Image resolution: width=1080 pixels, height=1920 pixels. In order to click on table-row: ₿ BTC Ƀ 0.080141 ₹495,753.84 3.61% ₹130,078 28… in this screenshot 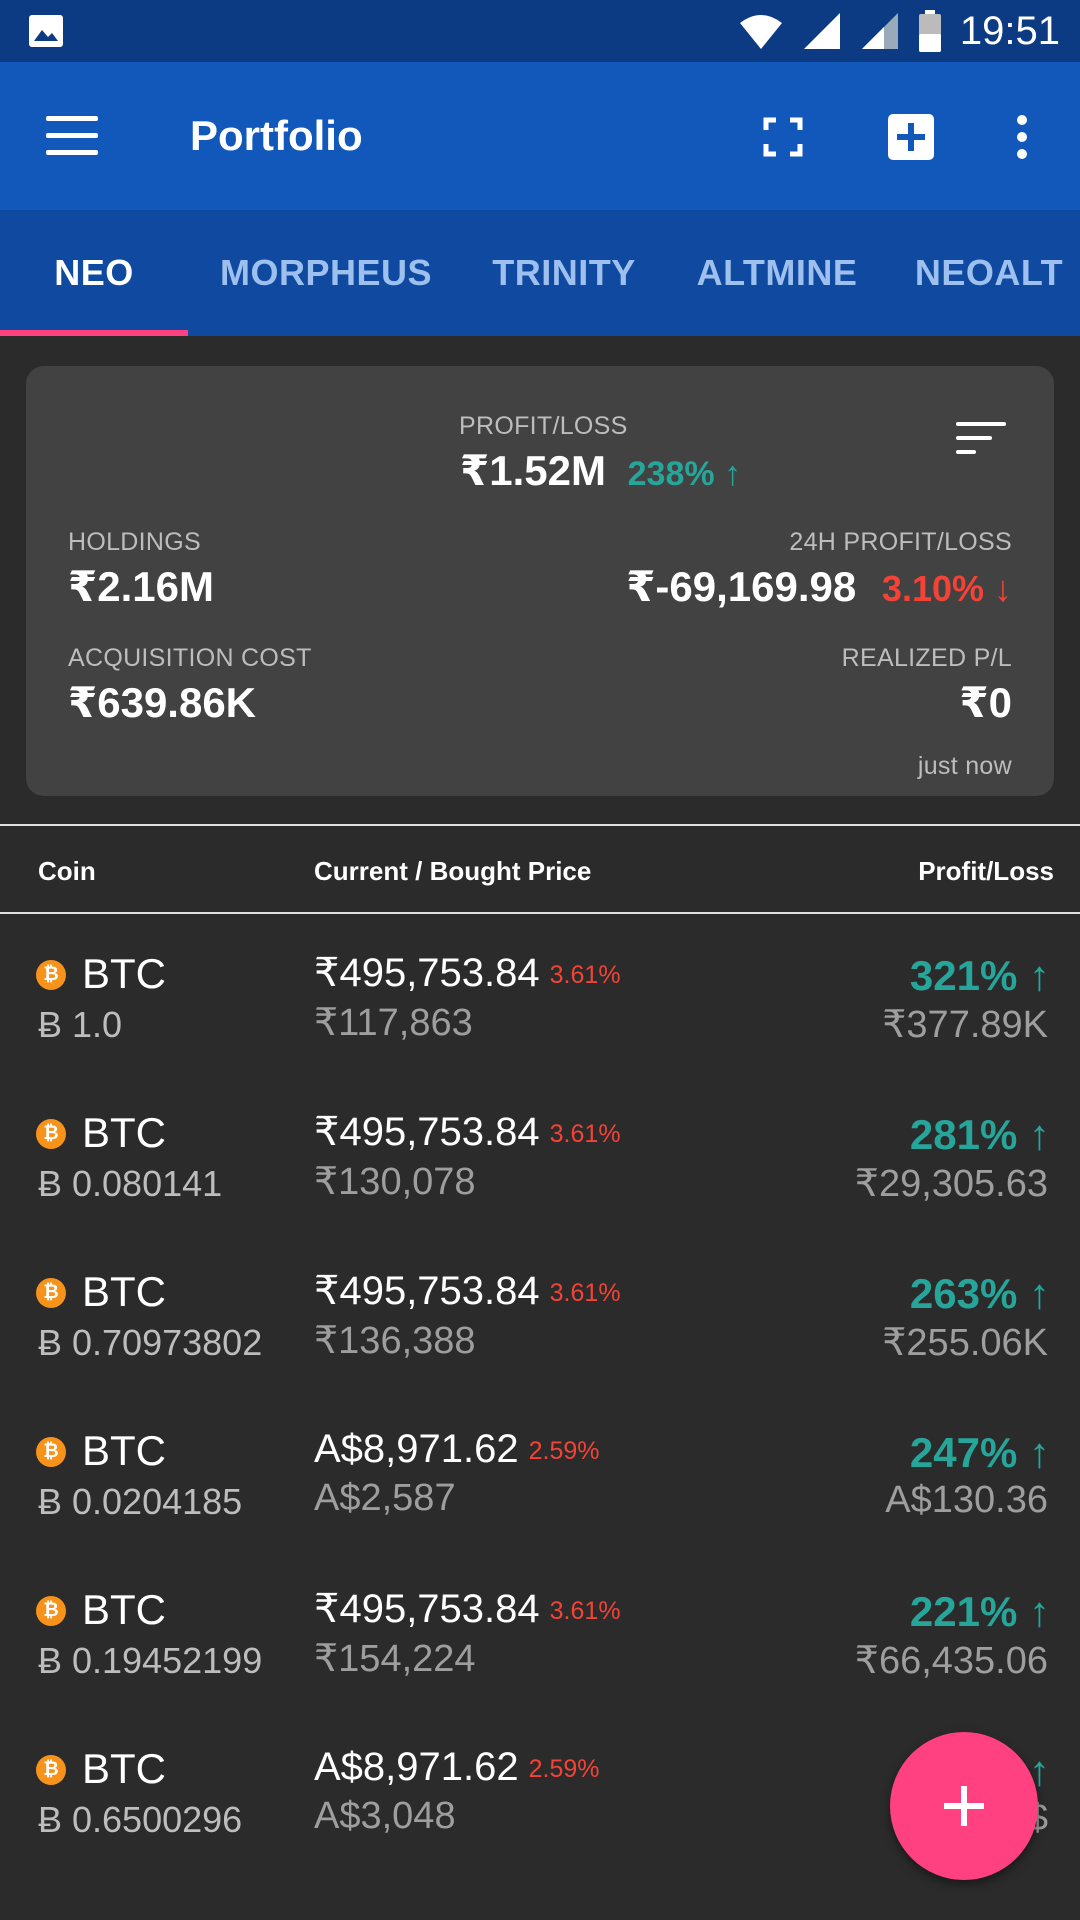, I will do `click(540, 1182)`.